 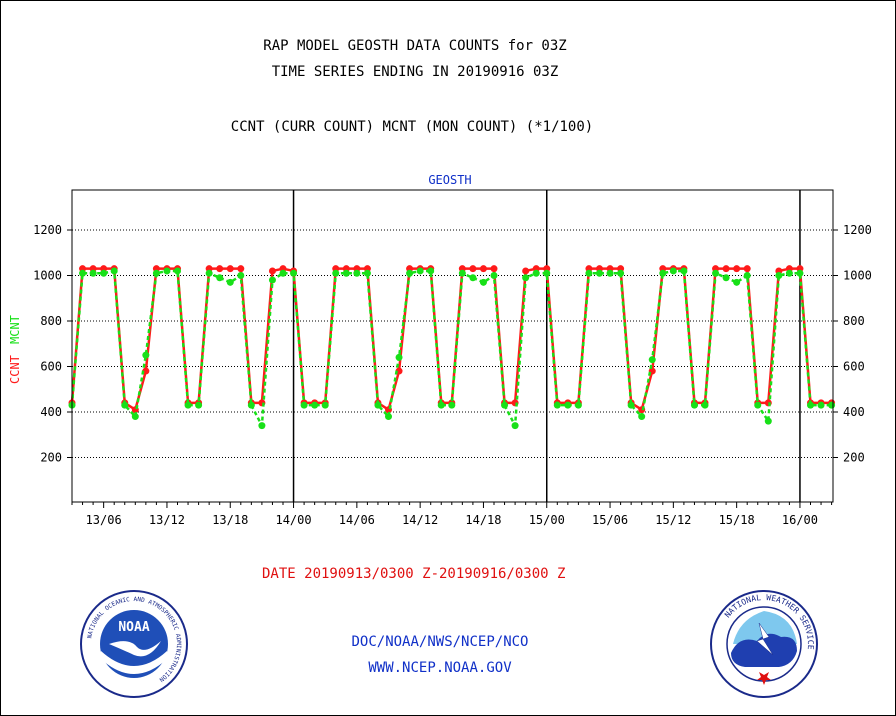 I want to click on chart-title-line2: TIME SERIES ENDING IN 20190916 03Z, so click(x=415, y=72).